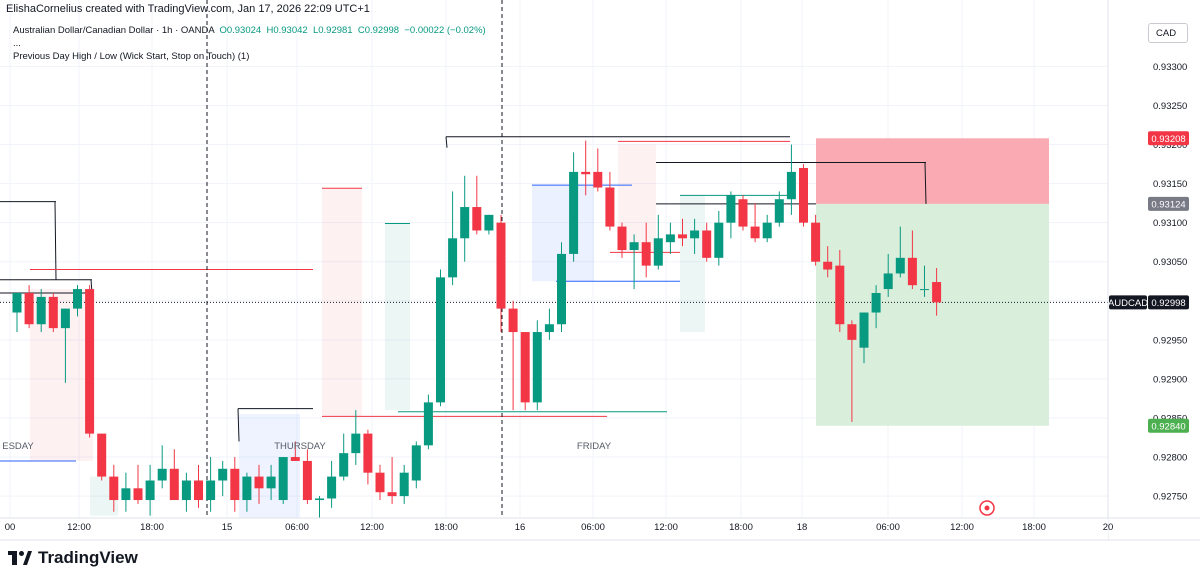 Image resolution: width=1200 pixels, height=581 pixels. I want to click on time-tick-label: 20, so click(1108, 527).